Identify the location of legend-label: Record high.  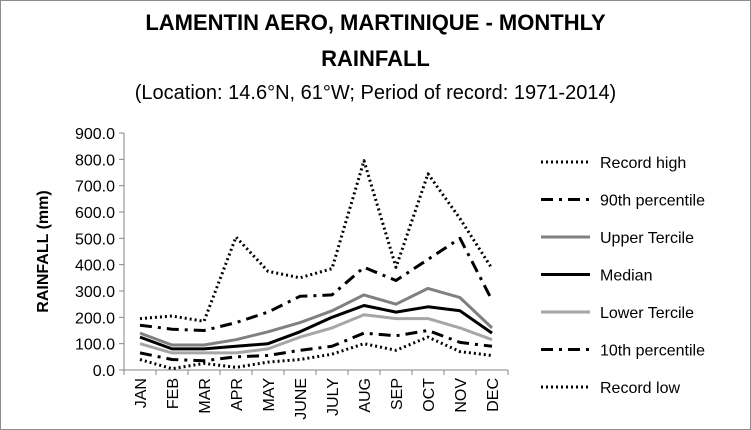
(643, 163).